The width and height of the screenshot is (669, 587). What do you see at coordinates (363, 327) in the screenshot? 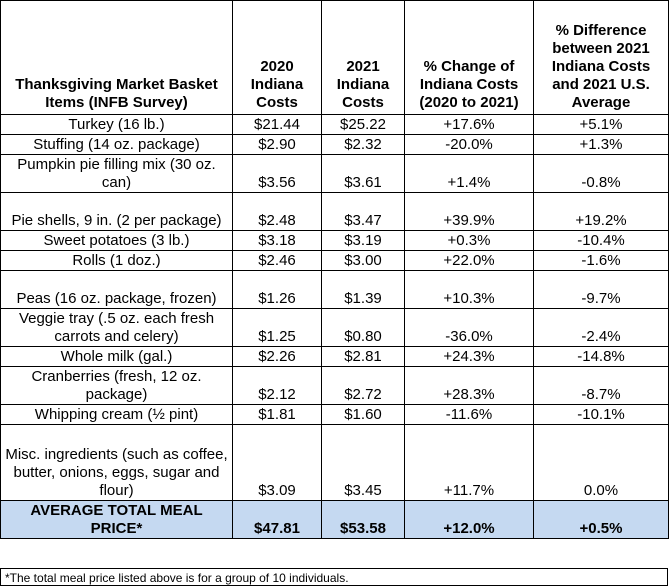
I see `cost-2021-cell: $0.80` at bounding box center [363, 327].